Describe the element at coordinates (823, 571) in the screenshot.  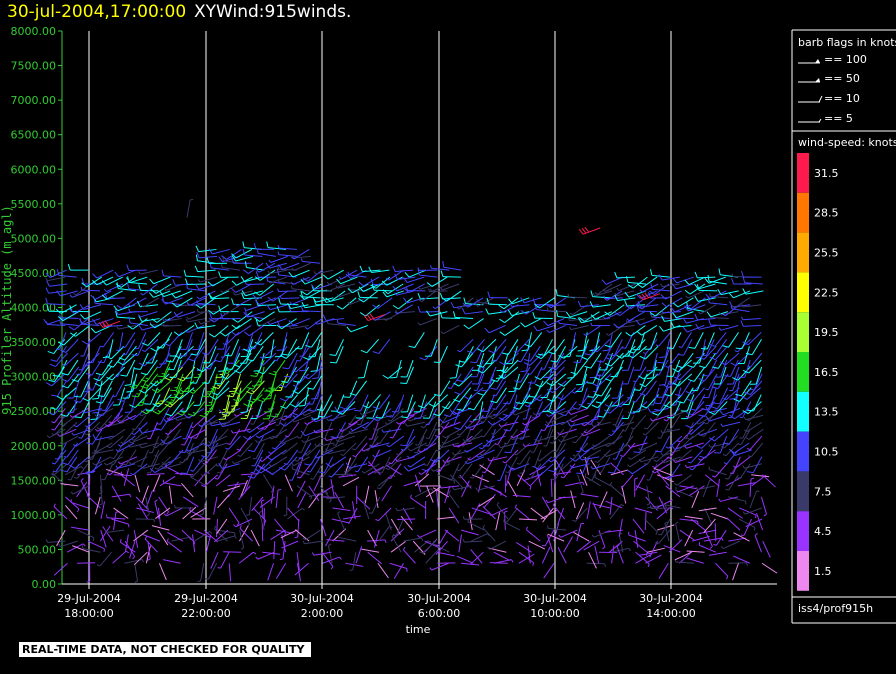
I see `speed-legend-label: 1.5` at that location.